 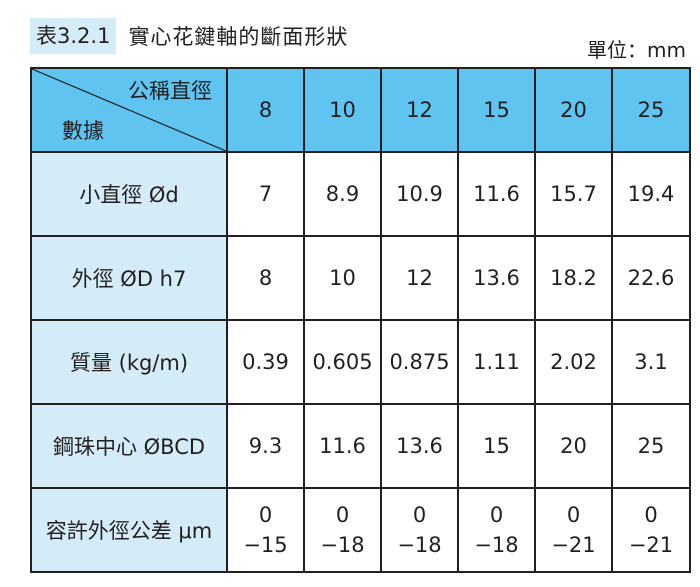 I want to click on column-header: 15, so click(x=496, y=110).